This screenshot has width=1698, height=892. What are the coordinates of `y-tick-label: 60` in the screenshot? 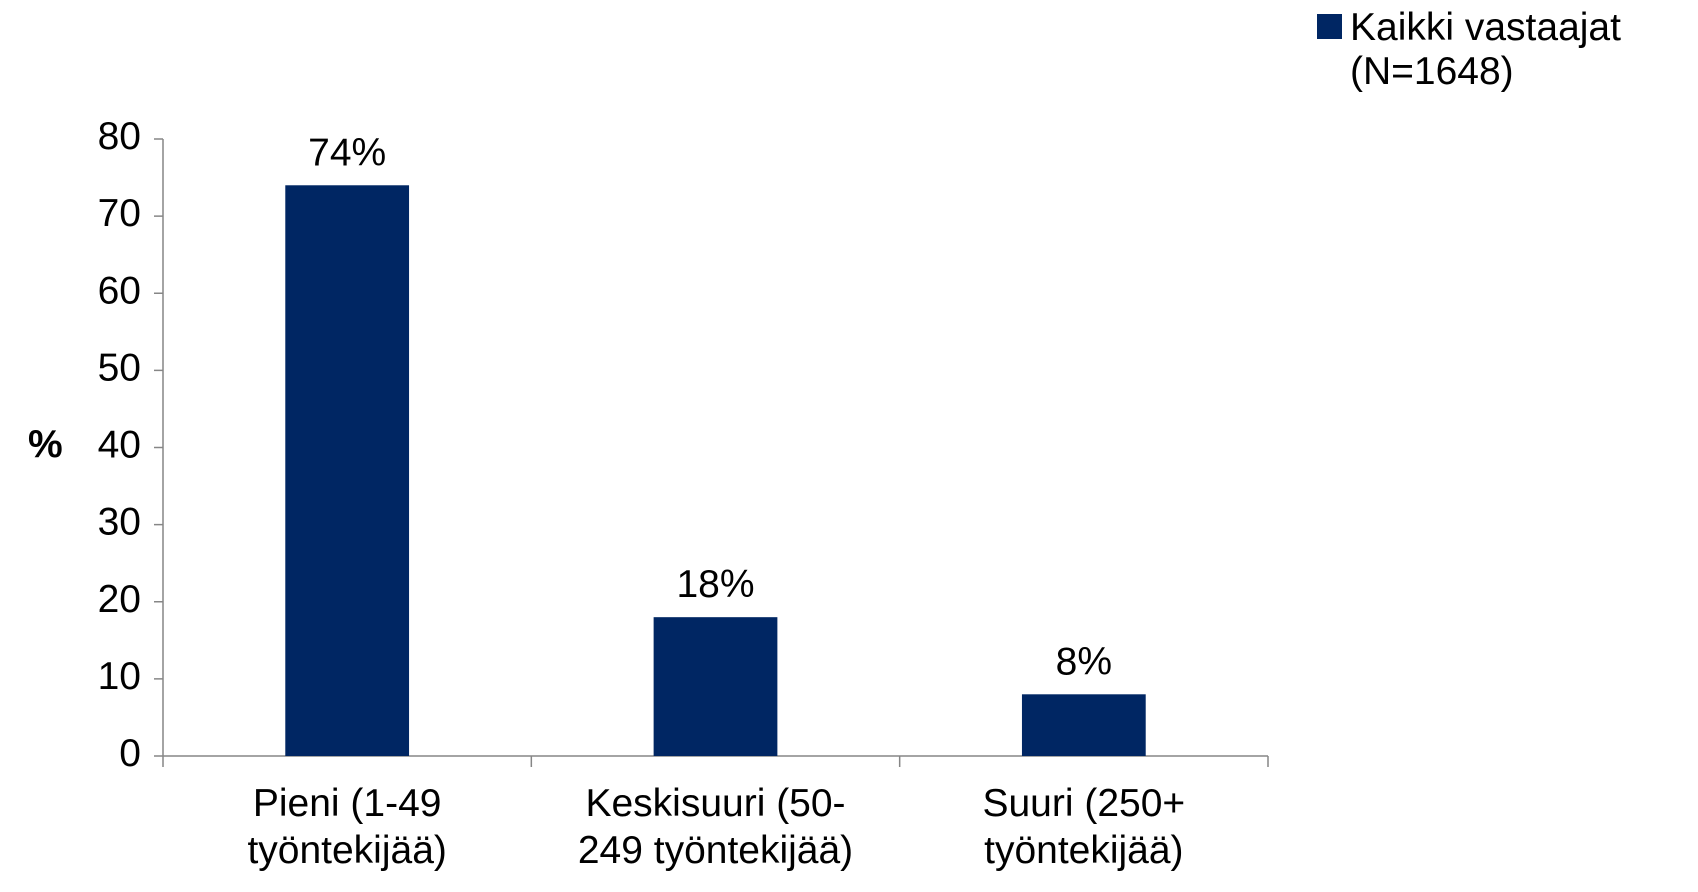 It's located at (119, 291).